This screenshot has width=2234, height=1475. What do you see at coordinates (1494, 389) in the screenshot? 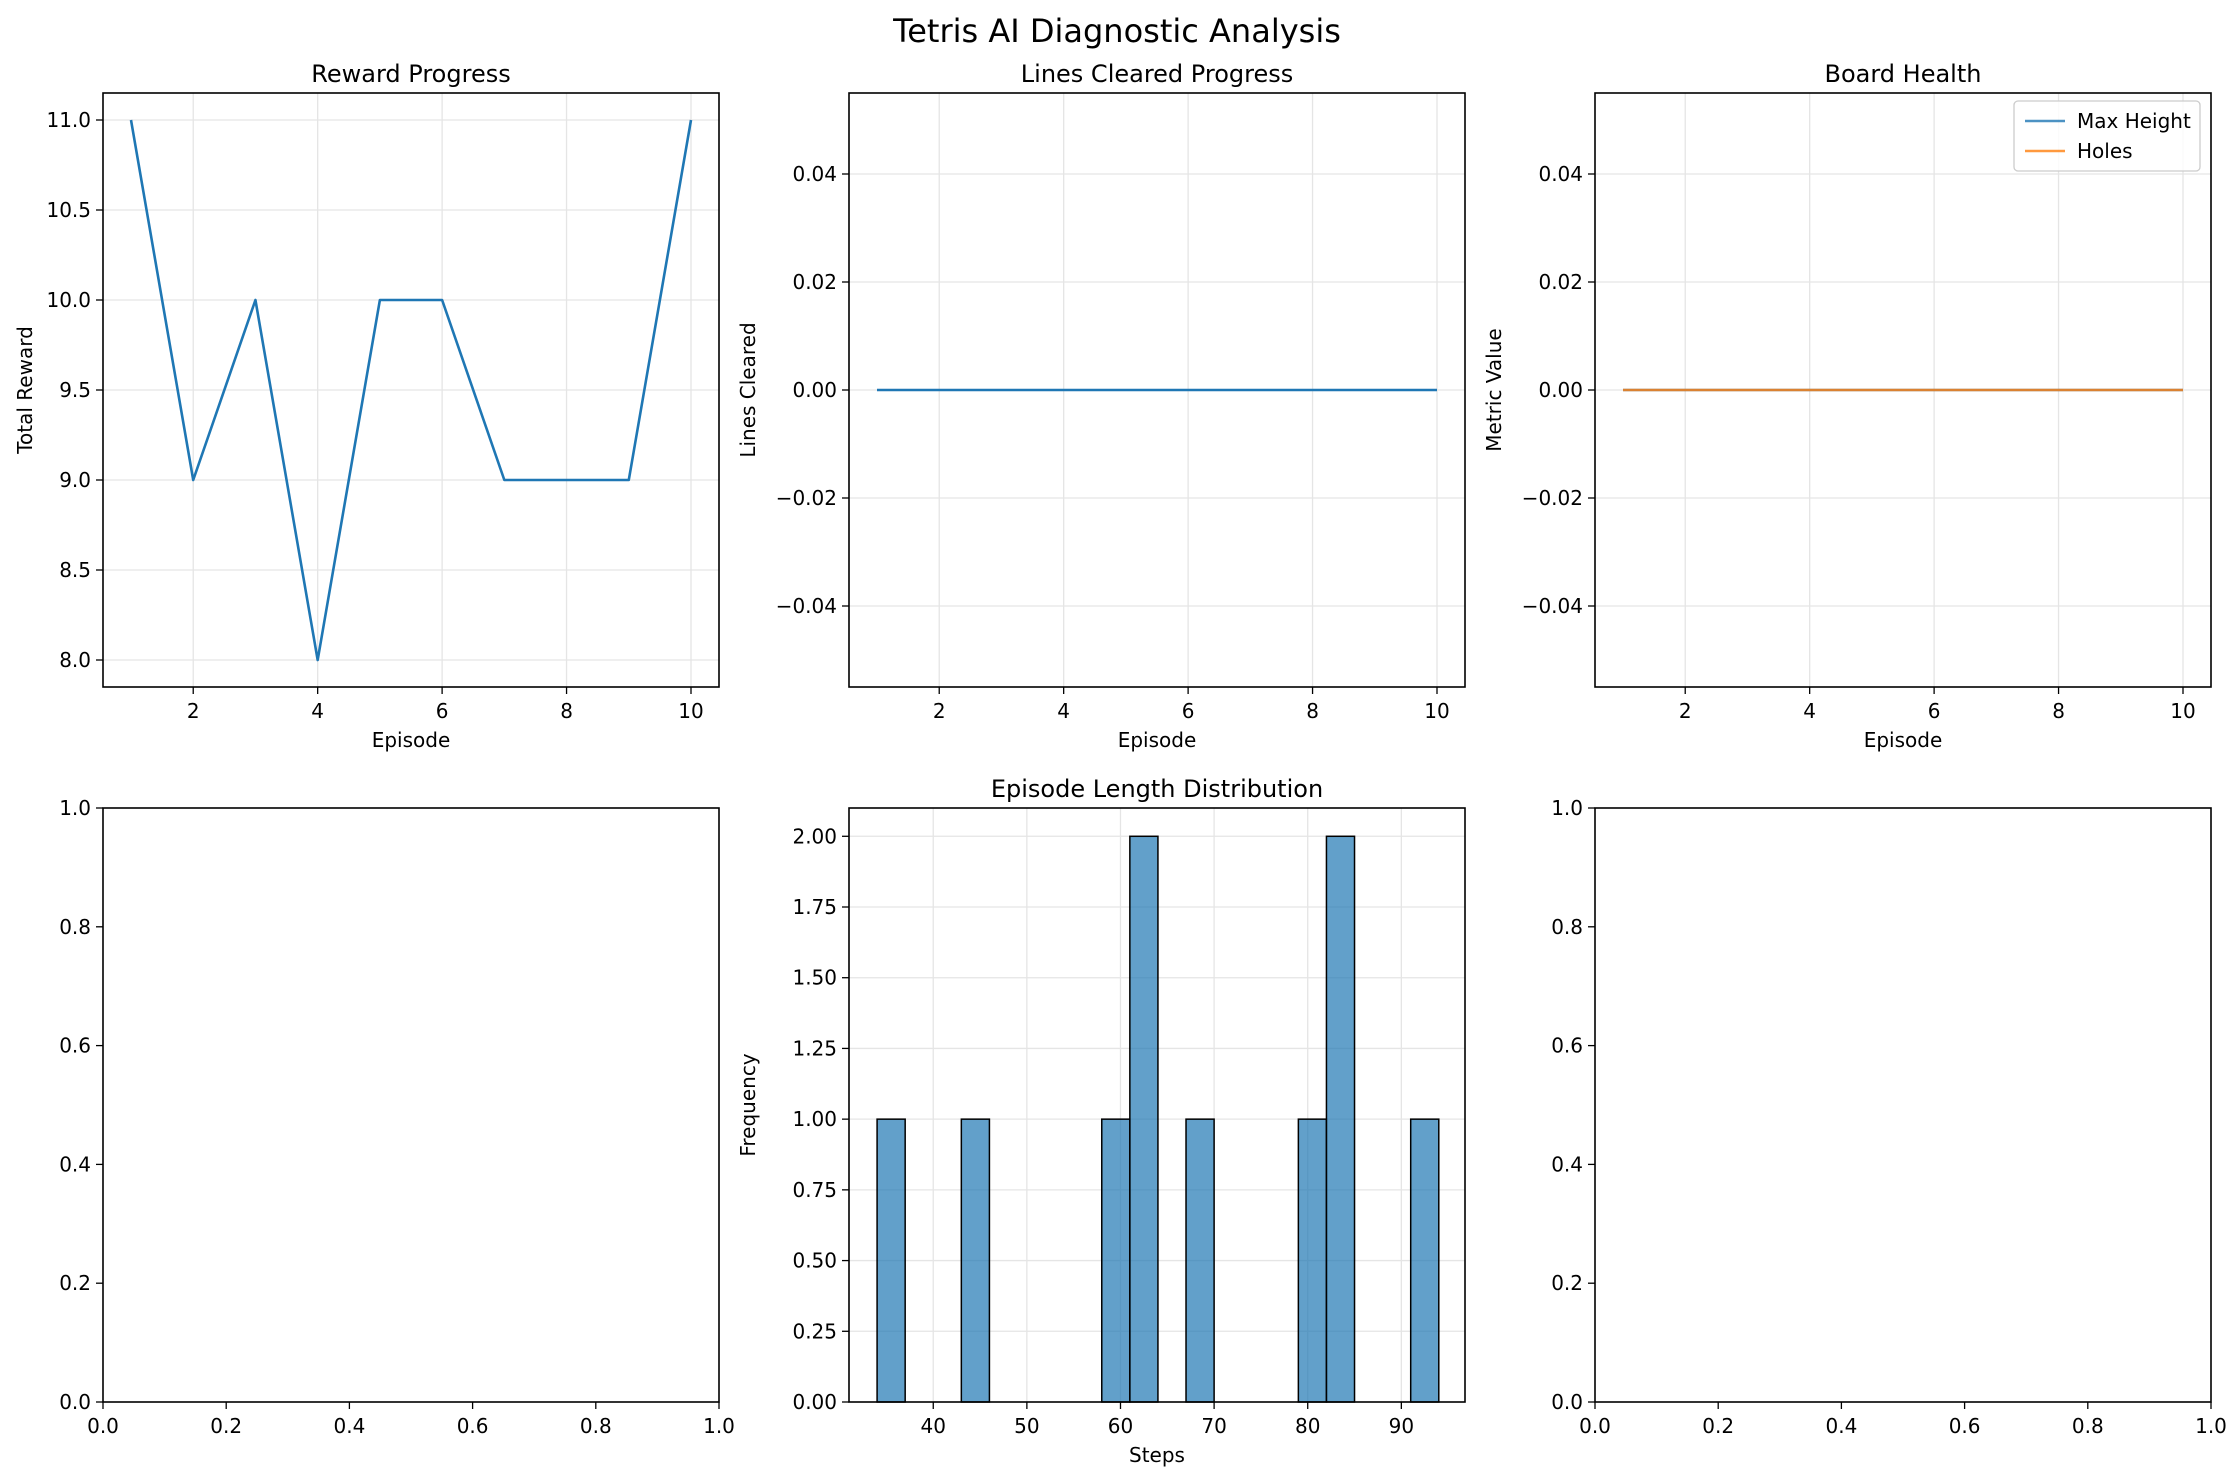
I see `y-axis-label: Metric Value` at bounding box center [1494, 389].